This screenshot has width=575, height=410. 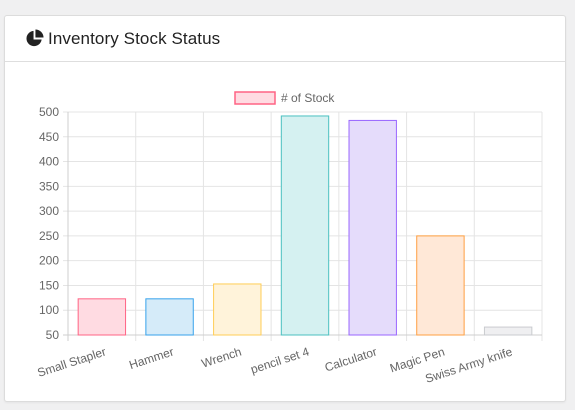 What do you see at coordinates (49, 261) in the screenshot?
I see `y-tick-label: 200` at bounding box center [49, 261].